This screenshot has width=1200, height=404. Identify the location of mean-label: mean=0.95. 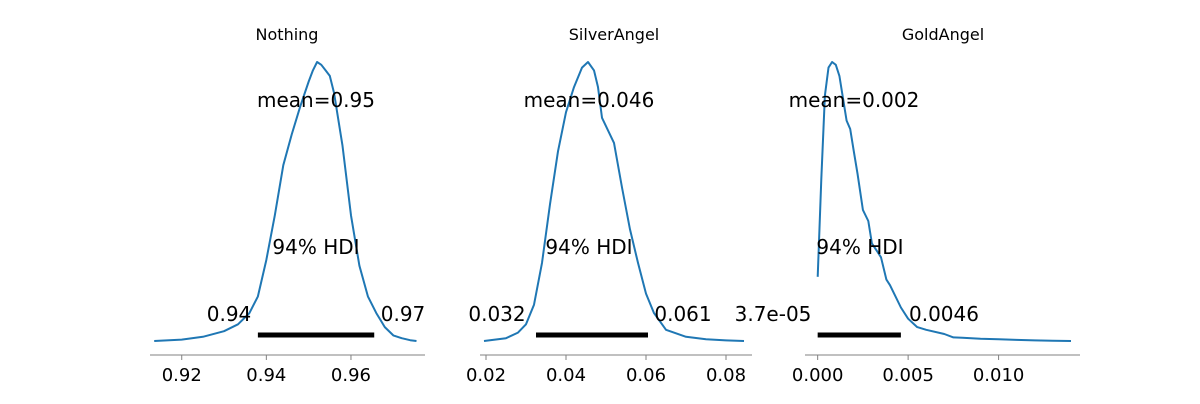
(316, 100).